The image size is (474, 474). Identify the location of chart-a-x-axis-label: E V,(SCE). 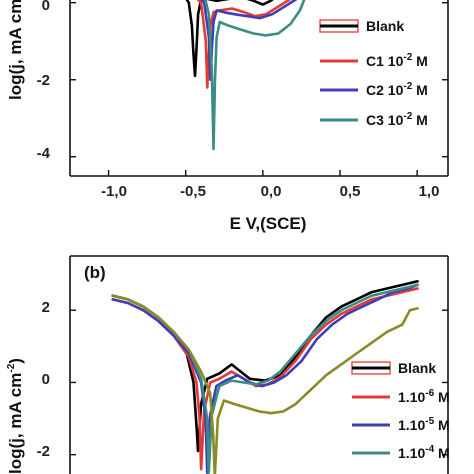
(268, 223).